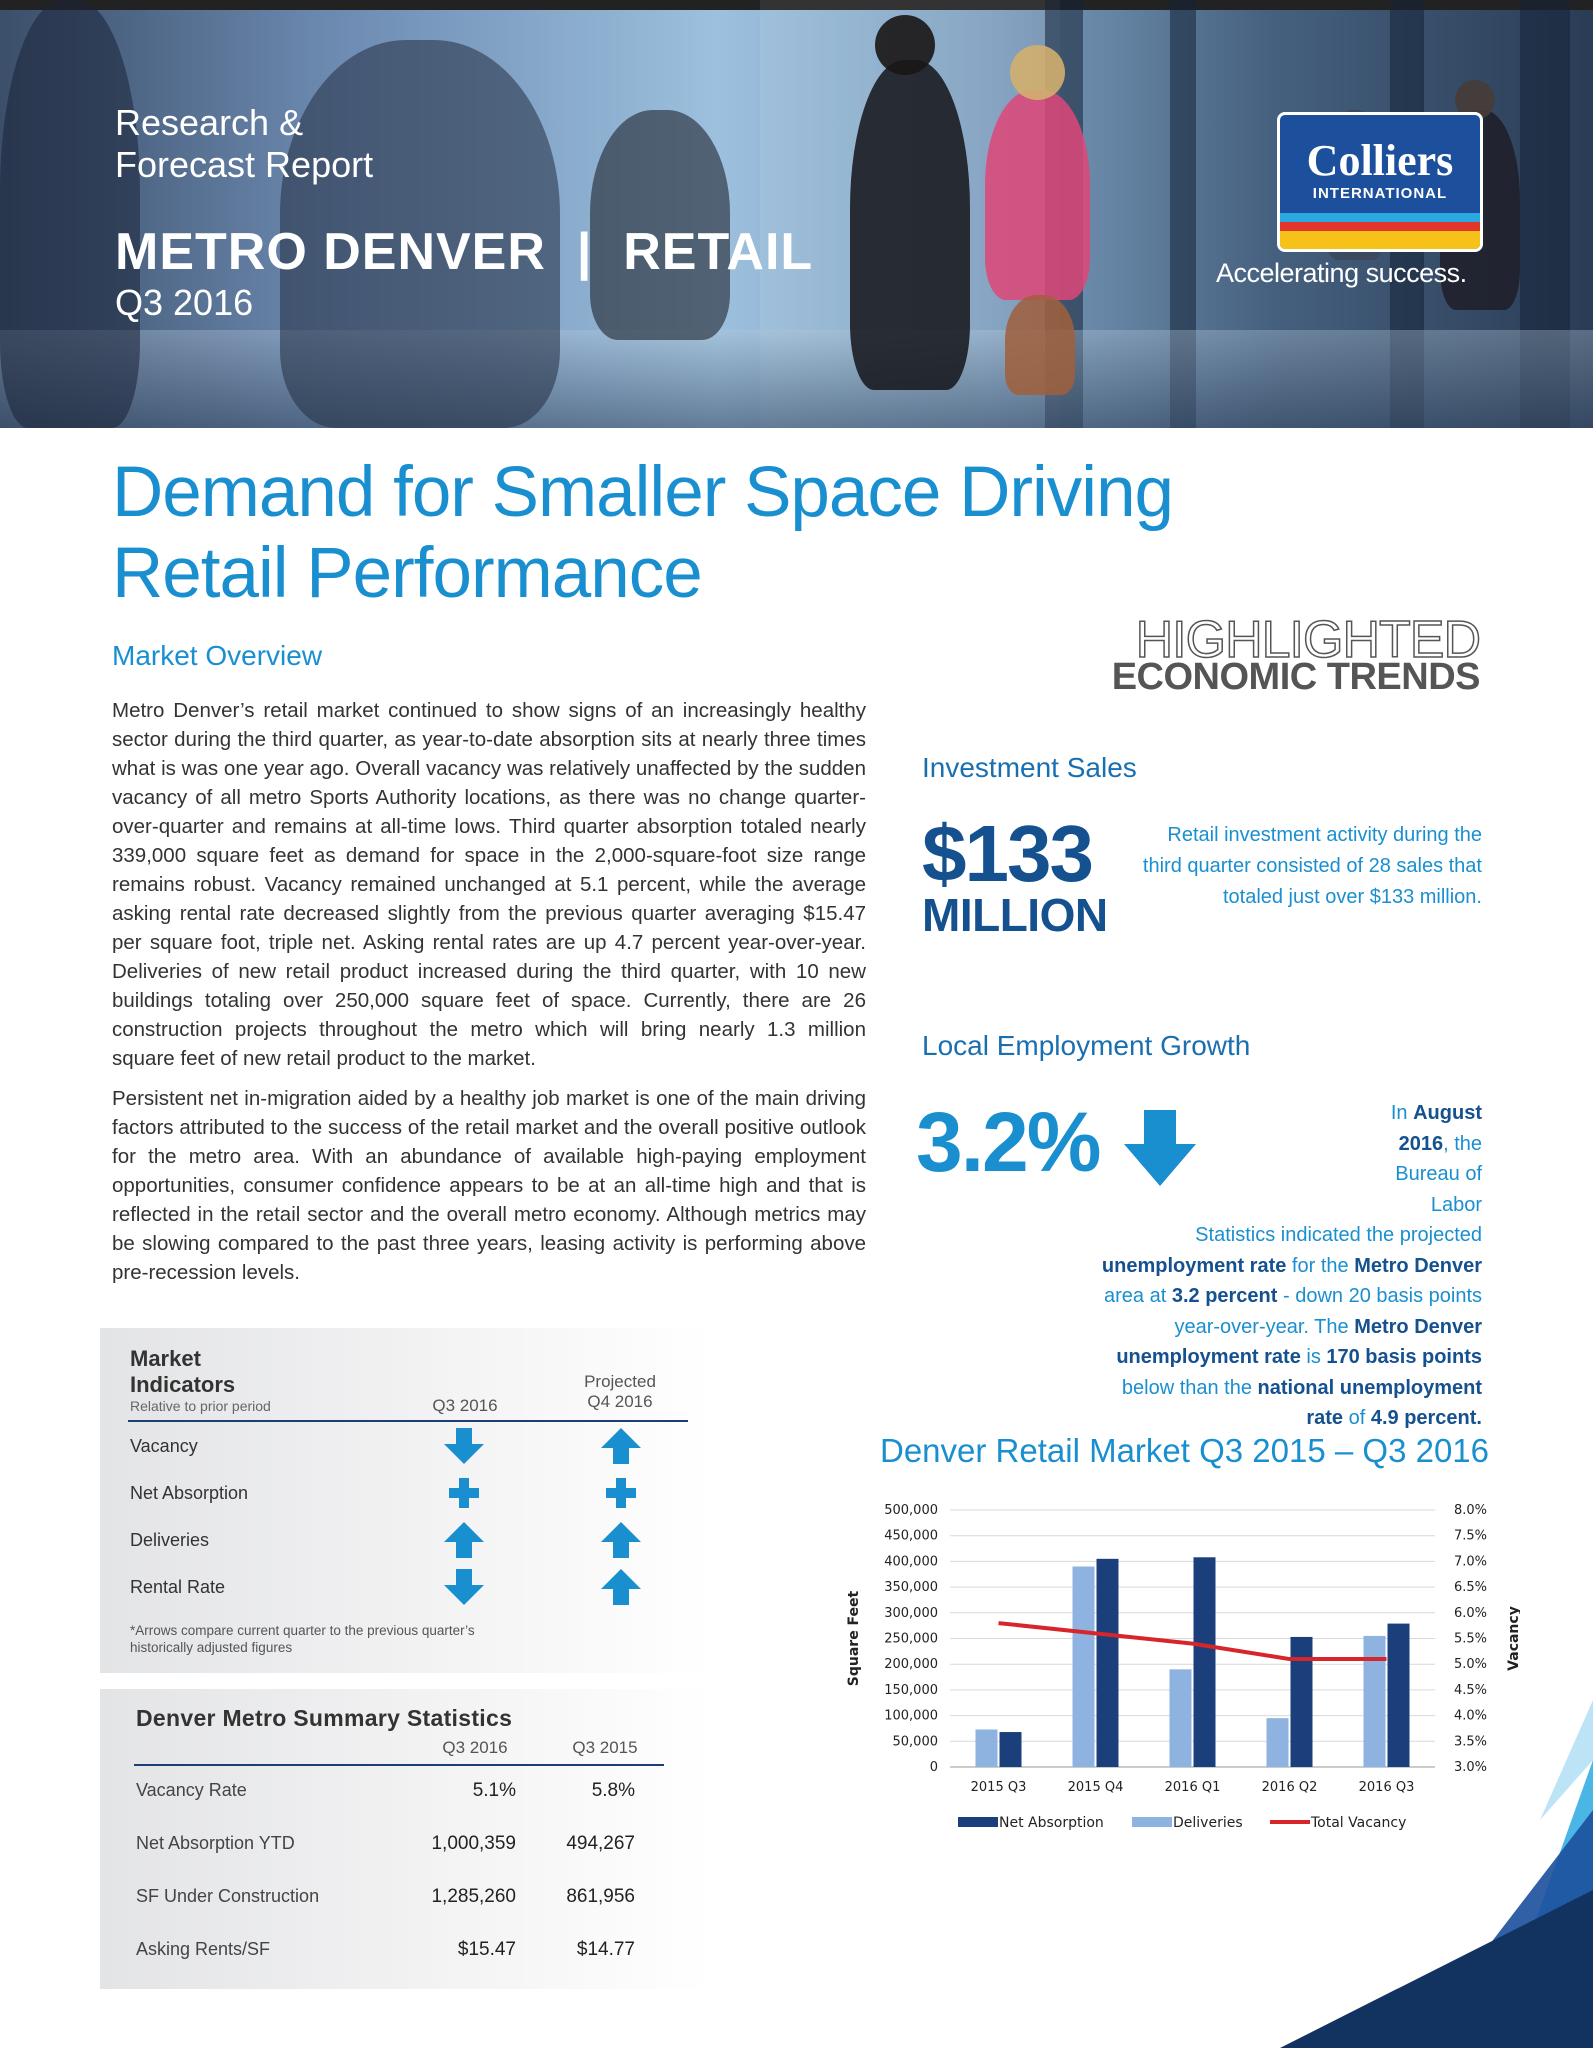  Describe the element at coordinates (1380, 193) in the screenshot. I see `logo-subtitle: INTERNATIONAL` at that location.